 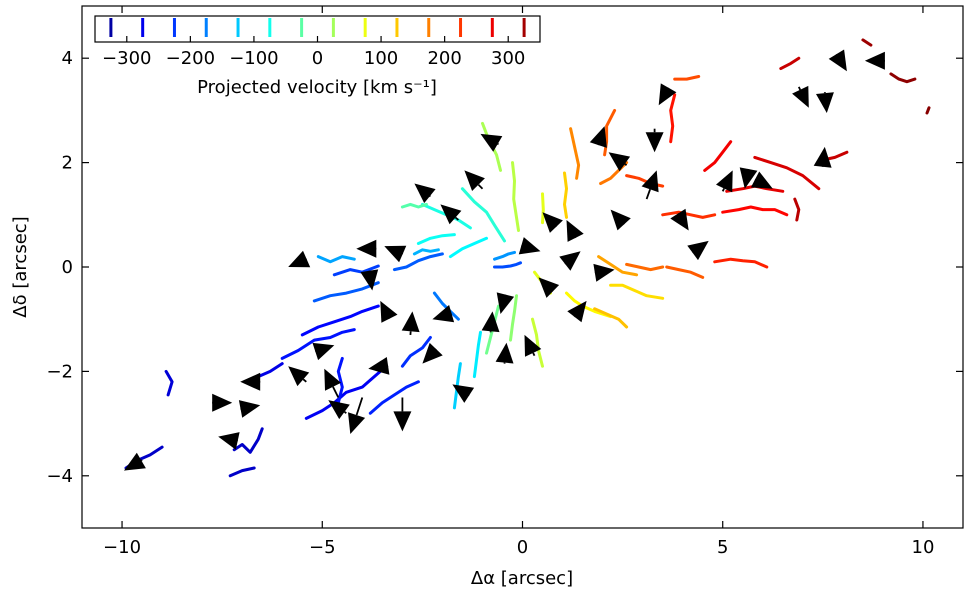 I want to click on colorbar-tick-label: −100, so click(x=253, y=58).